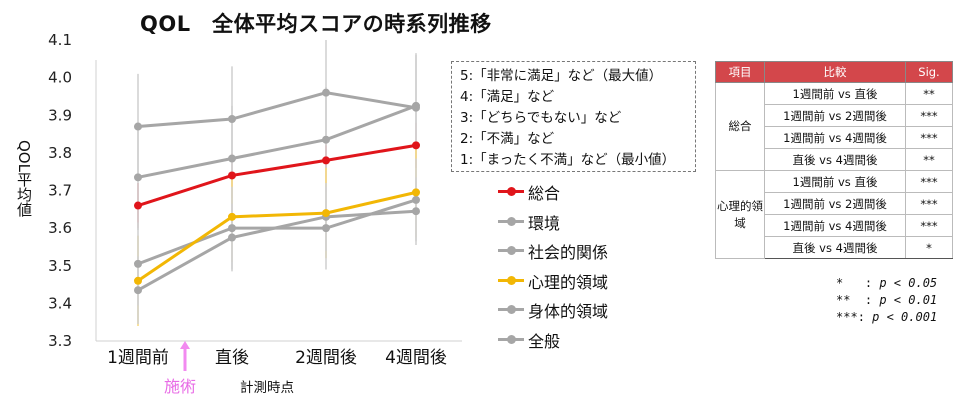 Image resolution: width=961 pixels, height=403 pixels. What do you see at coordinates (568, 252) in the screenshot?
I see `legend-label: 社会的関係` at bounding box center [568, 252].